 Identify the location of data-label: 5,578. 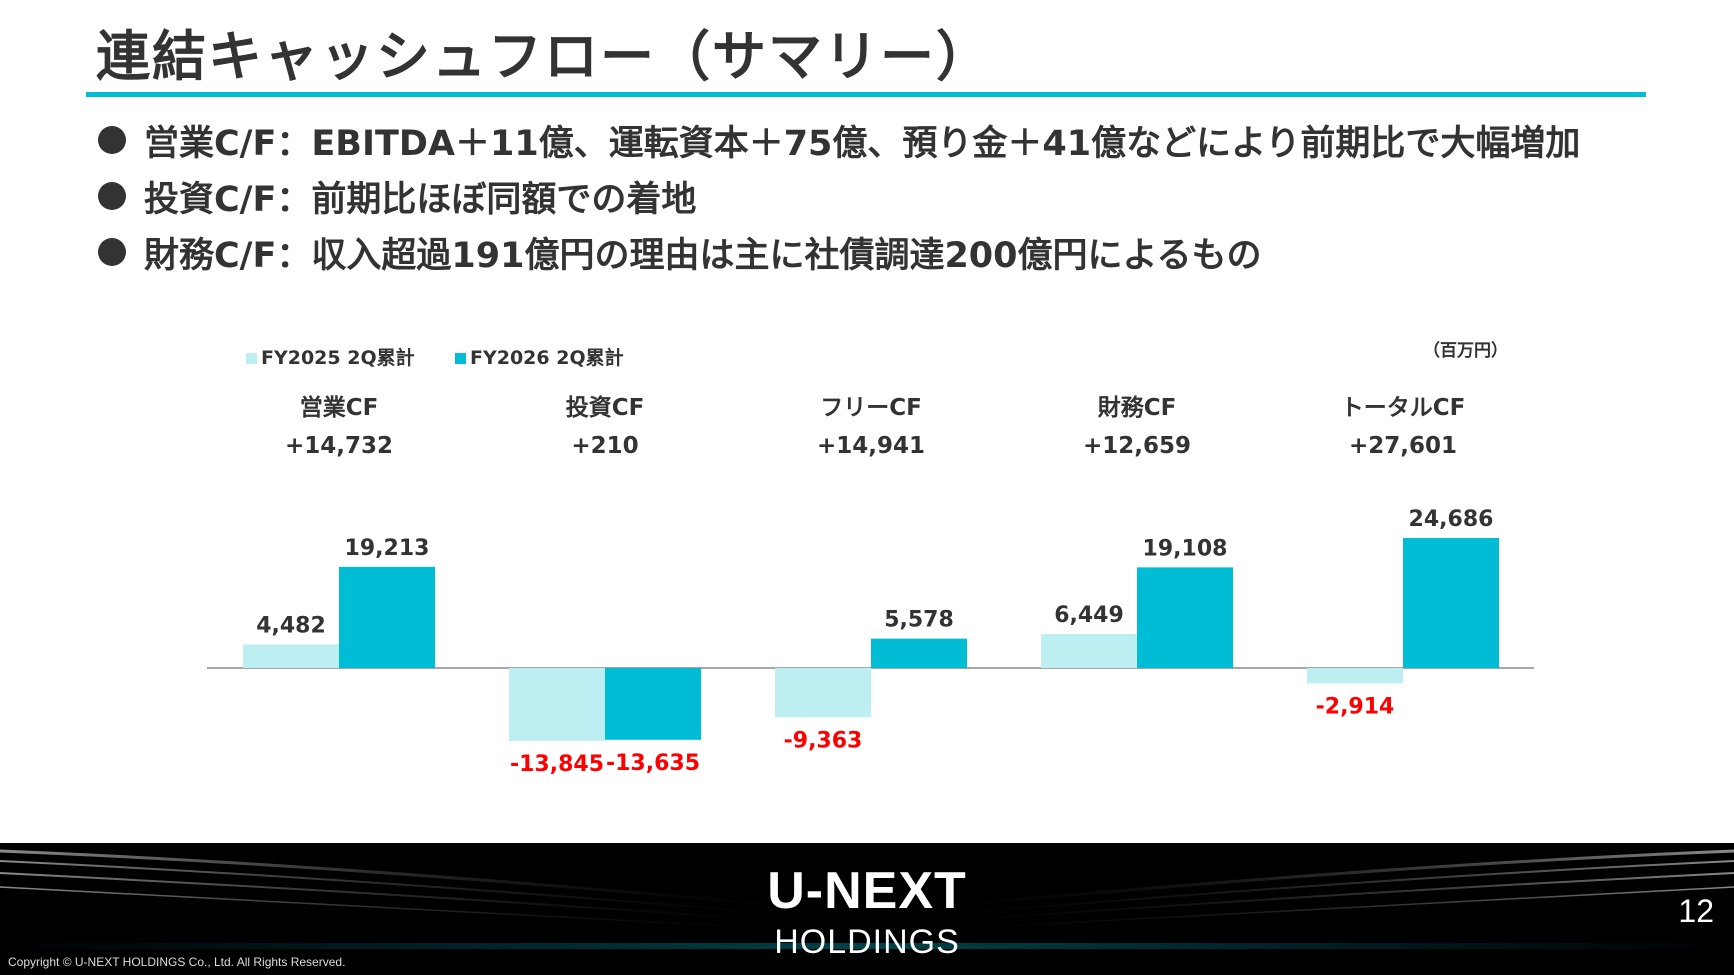
(919, 620).